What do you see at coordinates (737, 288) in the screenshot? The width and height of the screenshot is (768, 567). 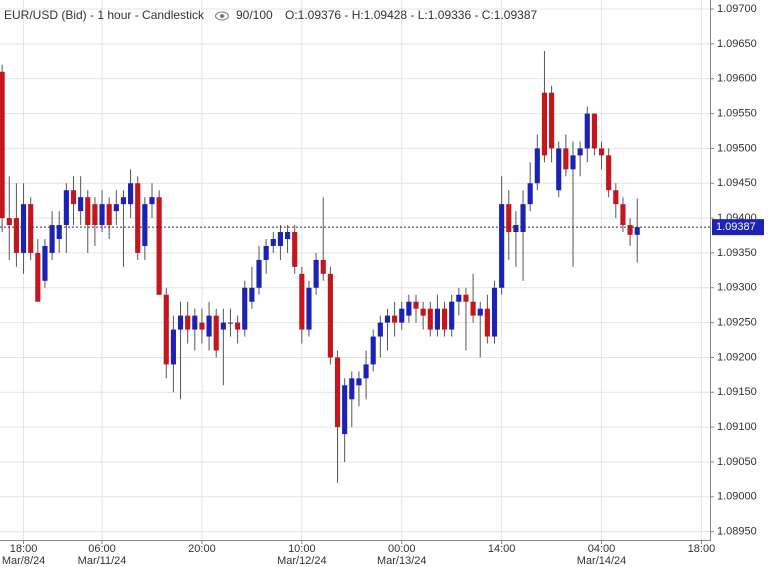 I see `y-tick-label: 1.09300` at bounding box center [737, 288].